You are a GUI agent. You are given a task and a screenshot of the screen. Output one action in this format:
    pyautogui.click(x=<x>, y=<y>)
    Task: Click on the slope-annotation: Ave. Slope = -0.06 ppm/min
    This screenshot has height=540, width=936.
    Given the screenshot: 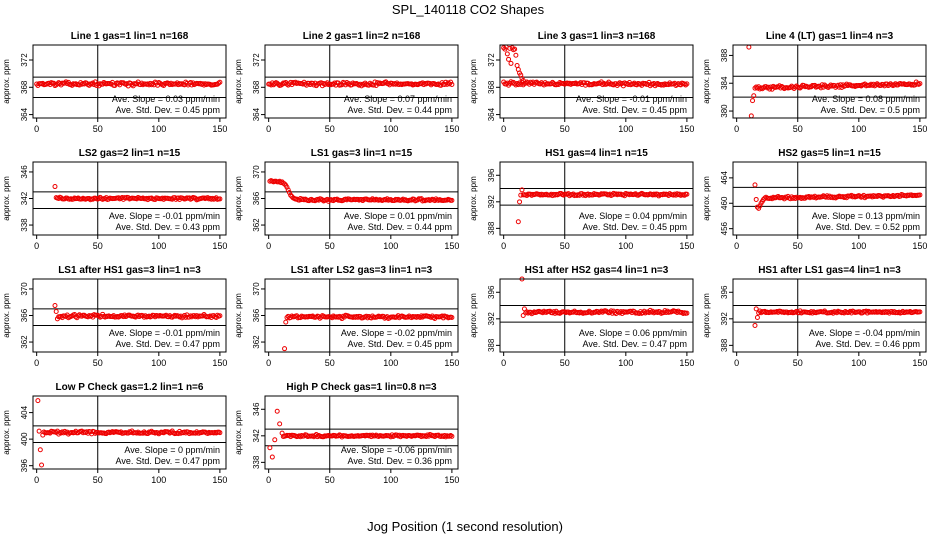 What is the action you would take?
    pyautogui.click(x=396, y=450)
    